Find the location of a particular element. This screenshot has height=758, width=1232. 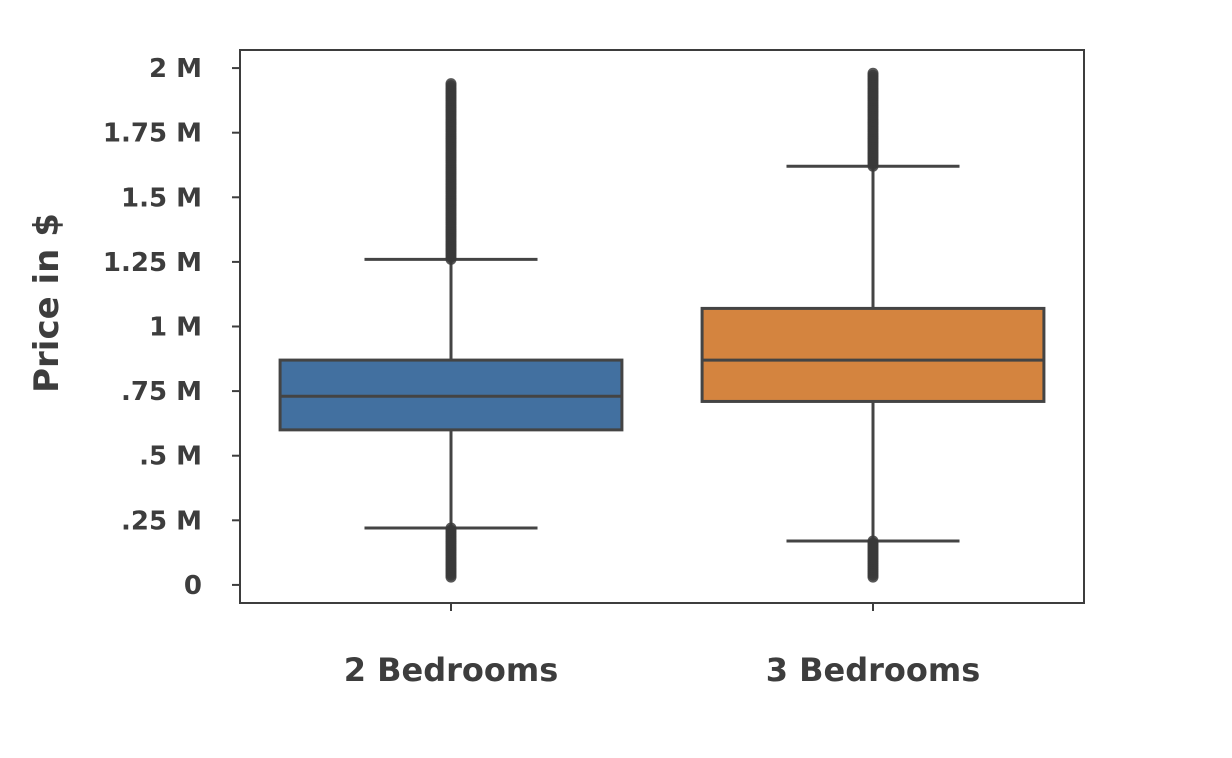

y-axis-title: Price in $ is located at coordinates (47, 303).